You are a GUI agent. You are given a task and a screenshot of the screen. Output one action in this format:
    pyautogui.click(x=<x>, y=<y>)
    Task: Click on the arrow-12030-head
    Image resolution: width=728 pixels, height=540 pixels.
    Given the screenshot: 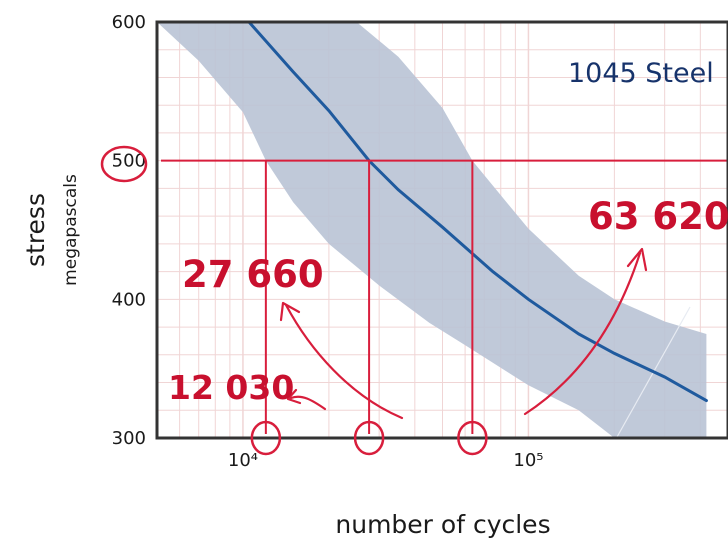 What is the action you would take?
    pyautogui.click(x=294, y=396)
    